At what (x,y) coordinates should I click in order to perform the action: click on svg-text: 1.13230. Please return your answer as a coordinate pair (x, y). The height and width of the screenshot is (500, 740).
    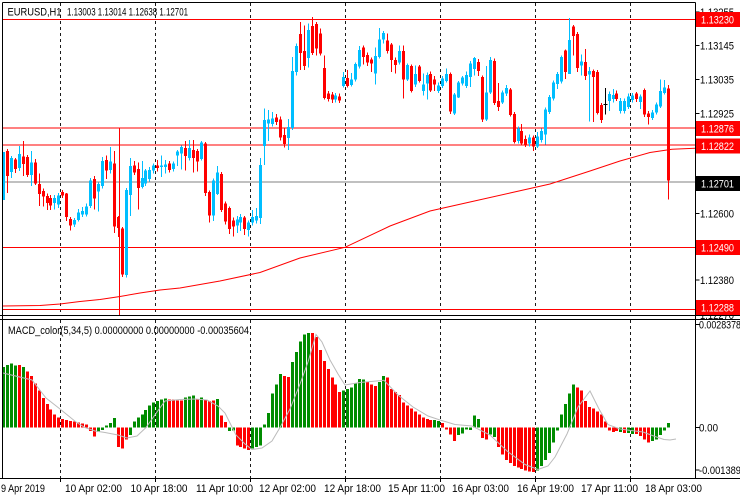
    Looking at the image, I should click on (717, 21).